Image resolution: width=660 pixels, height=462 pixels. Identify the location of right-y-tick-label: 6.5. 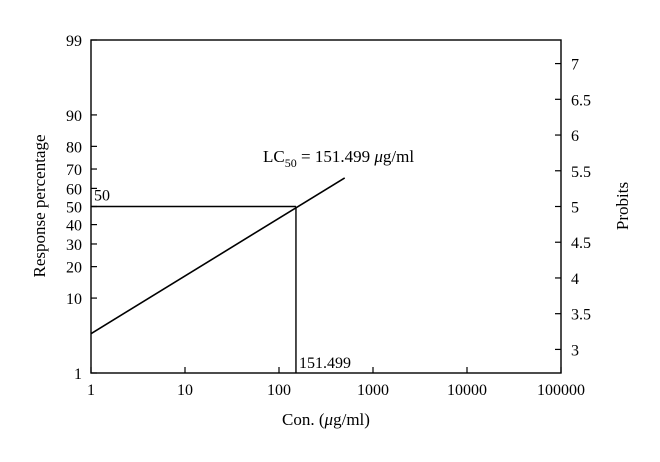
(581, 100).